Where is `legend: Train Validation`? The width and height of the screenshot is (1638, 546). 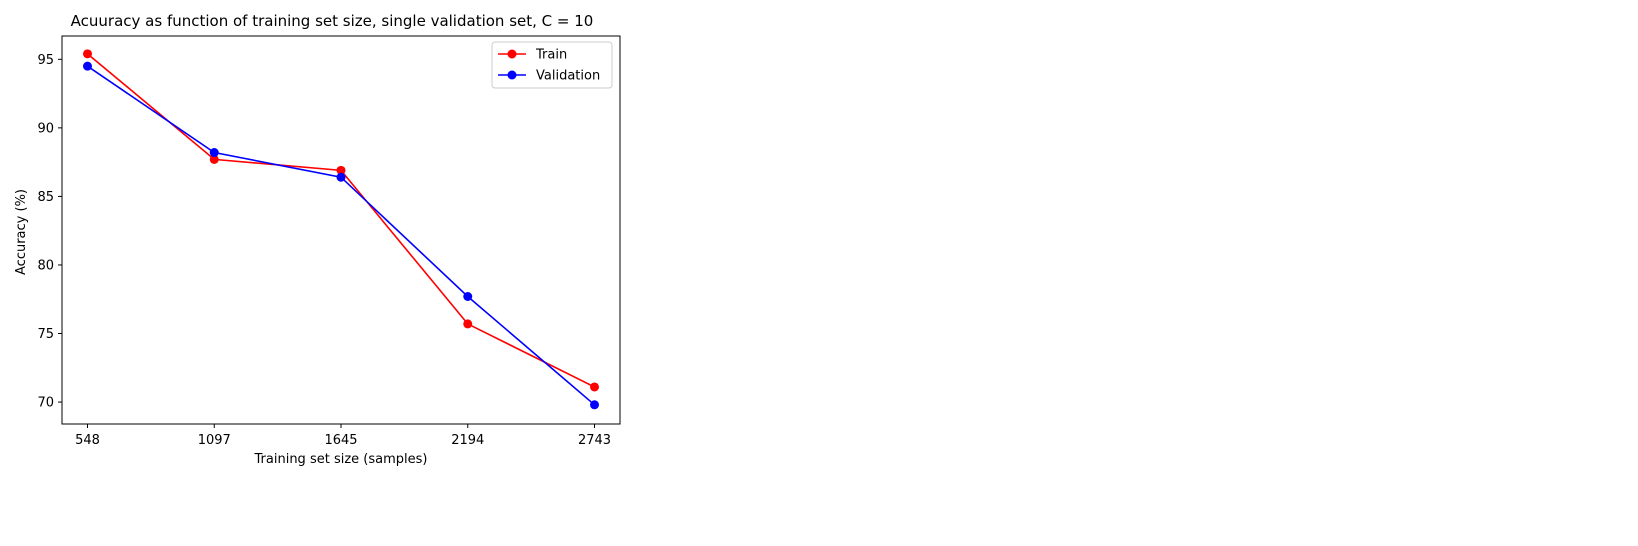
legend: Train Validation is located at coordinates (552, 65).